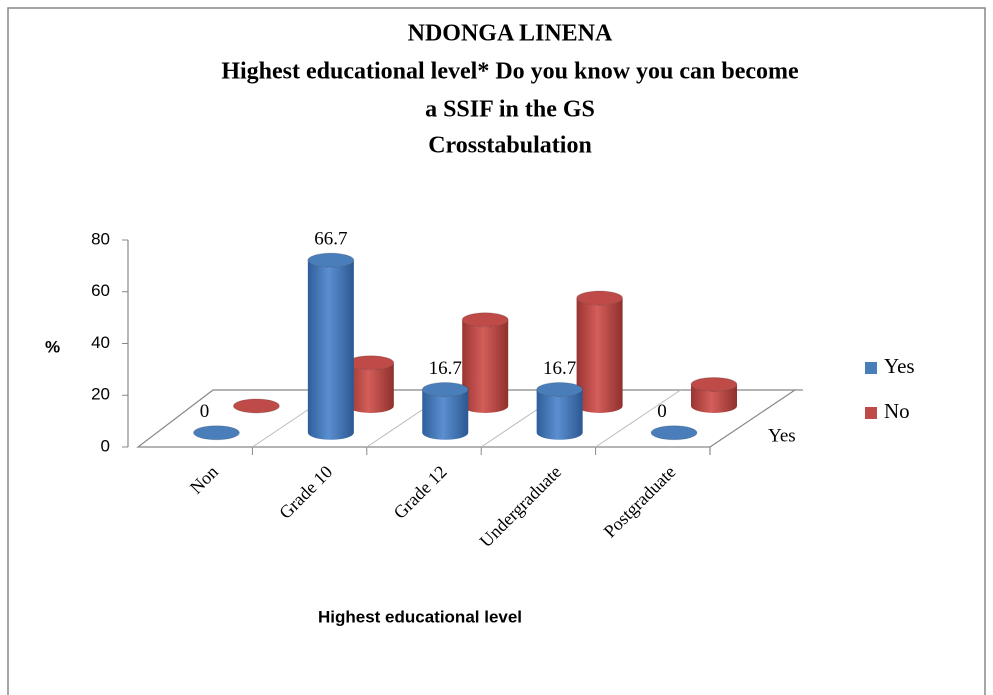 This screenshot has width=993, height=695. Describe the element at coordinates (420, 616) in the screenshot. I see `x-axis-label: Highest educational level` at that location.